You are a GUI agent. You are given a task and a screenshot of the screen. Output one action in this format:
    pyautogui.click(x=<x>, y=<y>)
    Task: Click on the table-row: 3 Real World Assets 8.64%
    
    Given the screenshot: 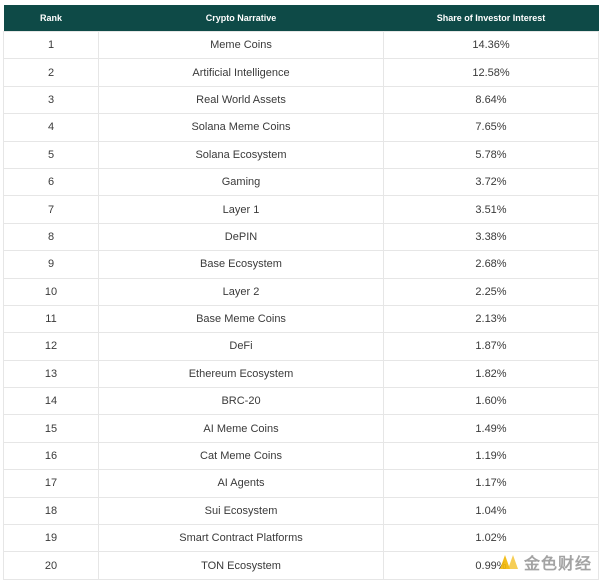 What is the action you would take?
    pyautogui.click(x=301, y=100)
    